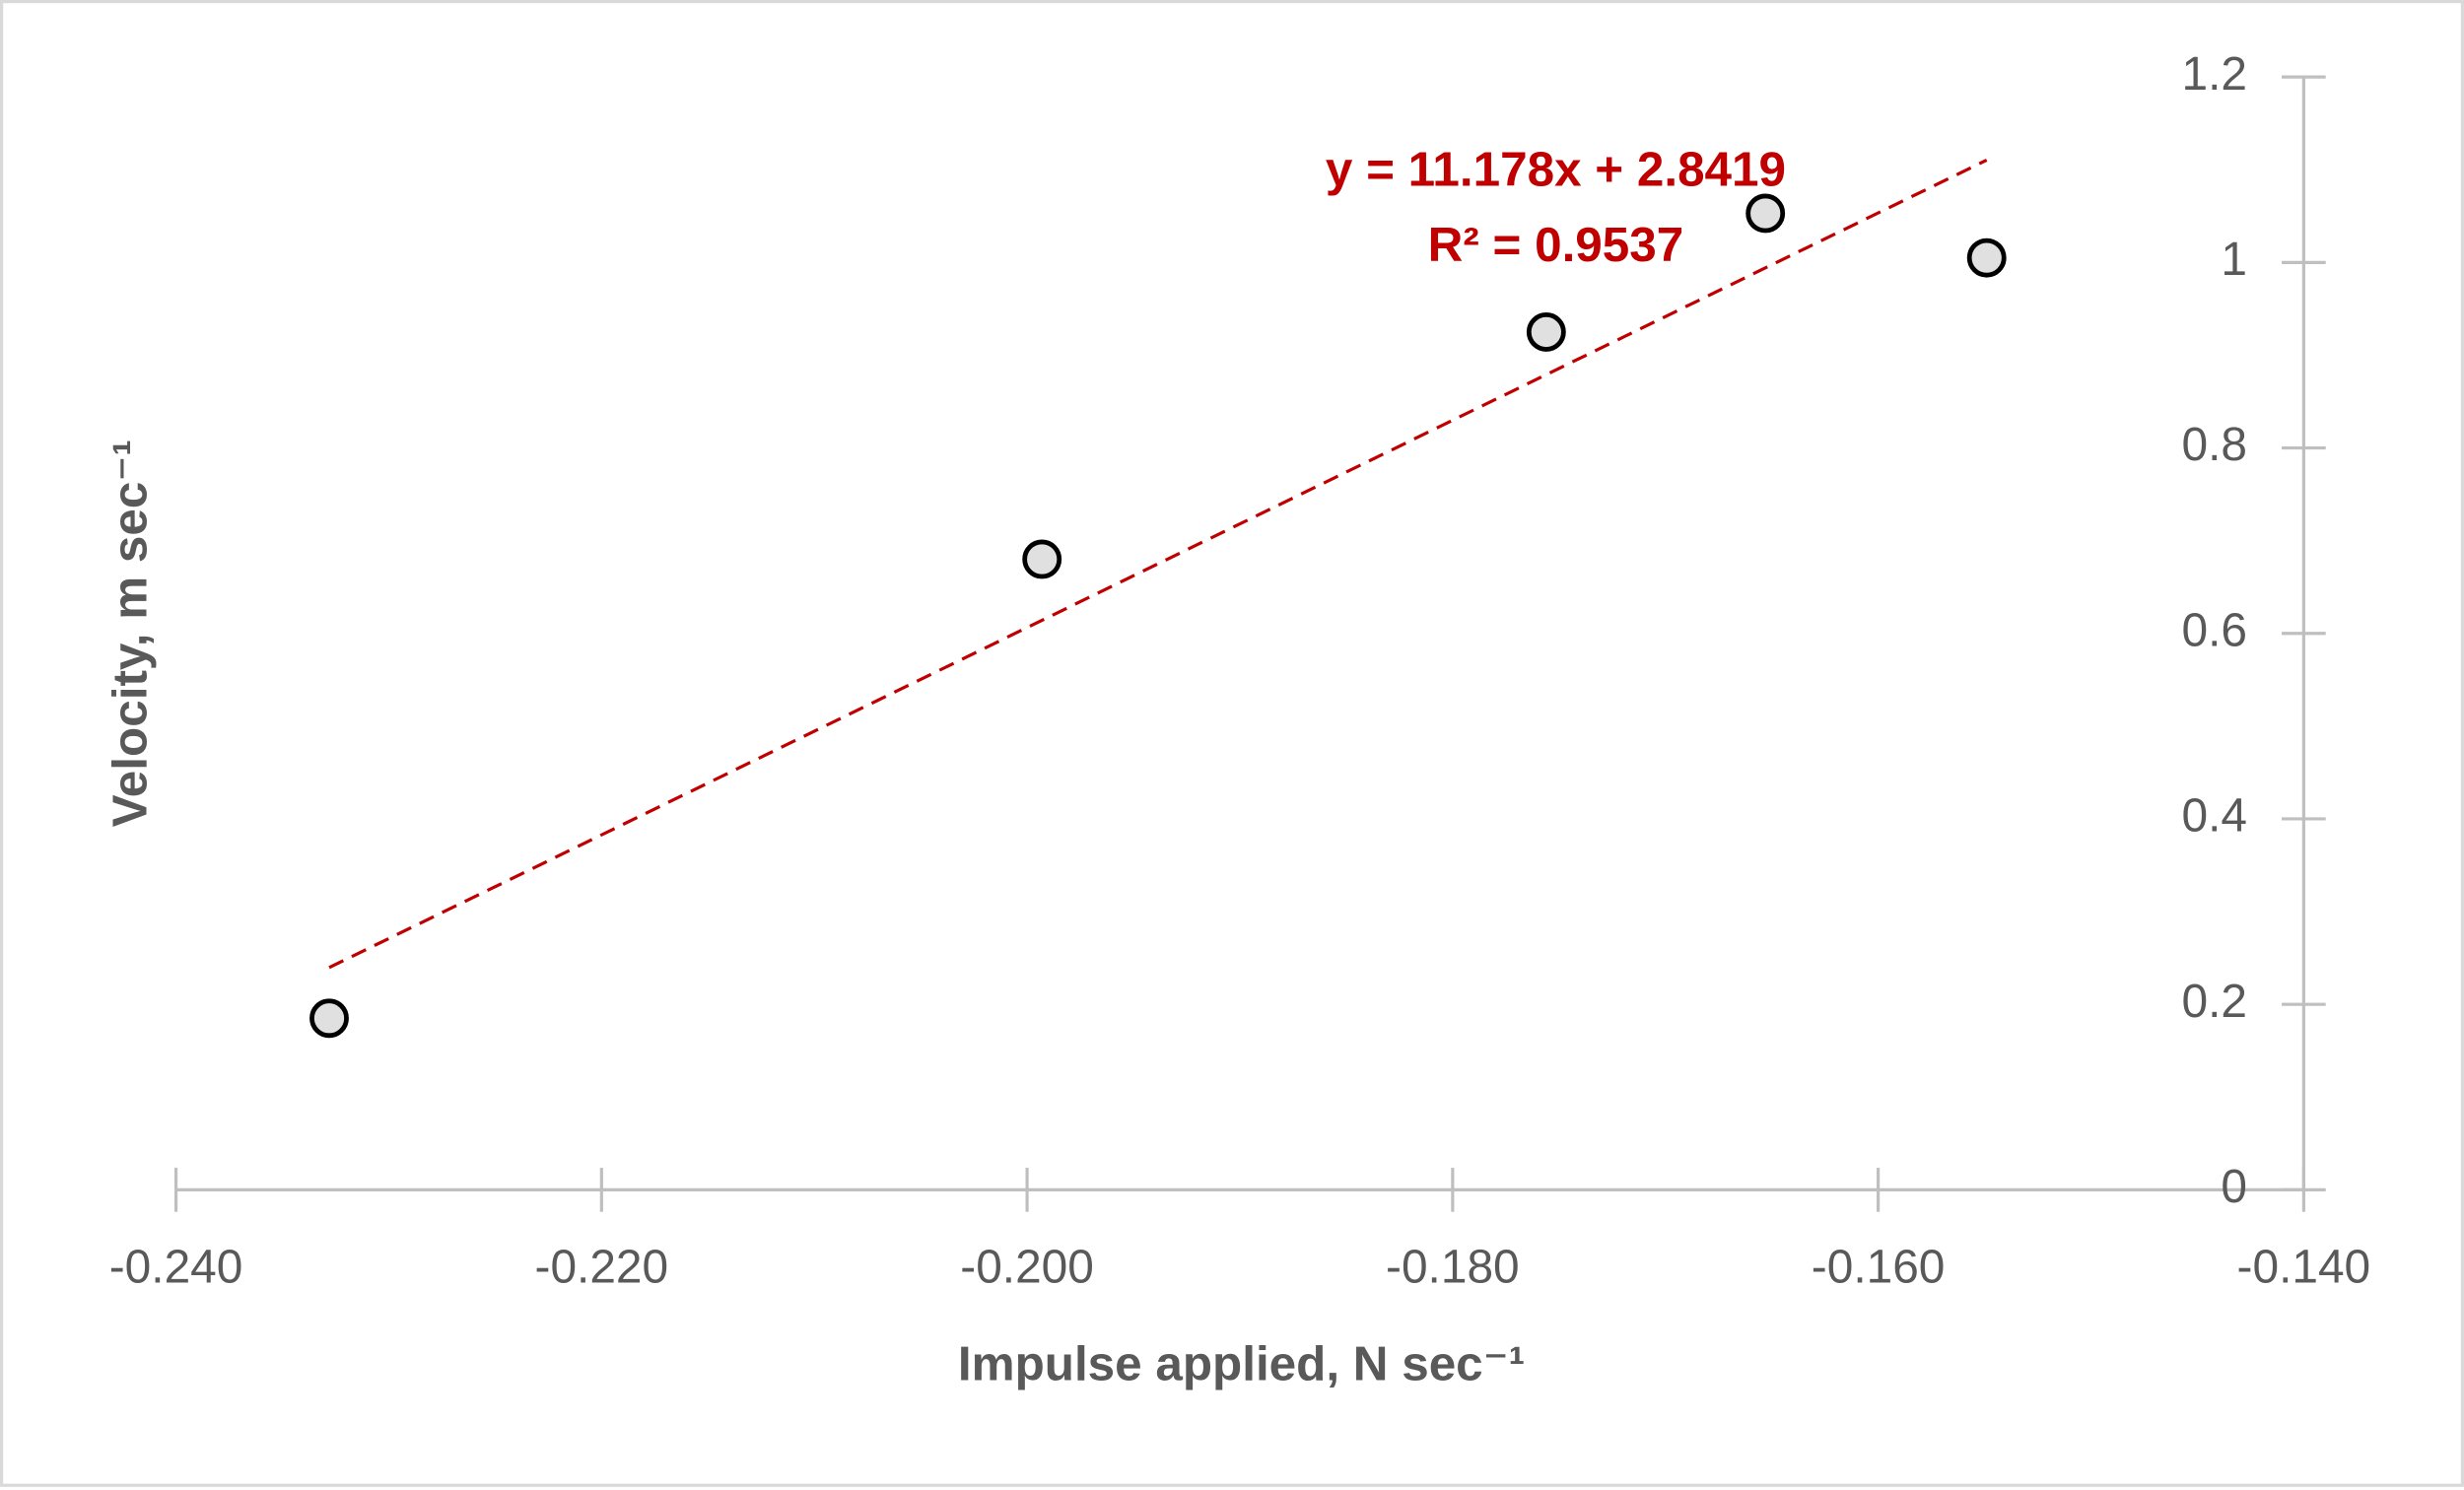 The height and width of the screenshot is (1490, 2464). I want to click on y-axis-title: Velocity, m sec⁻¹, so click(130, 633).